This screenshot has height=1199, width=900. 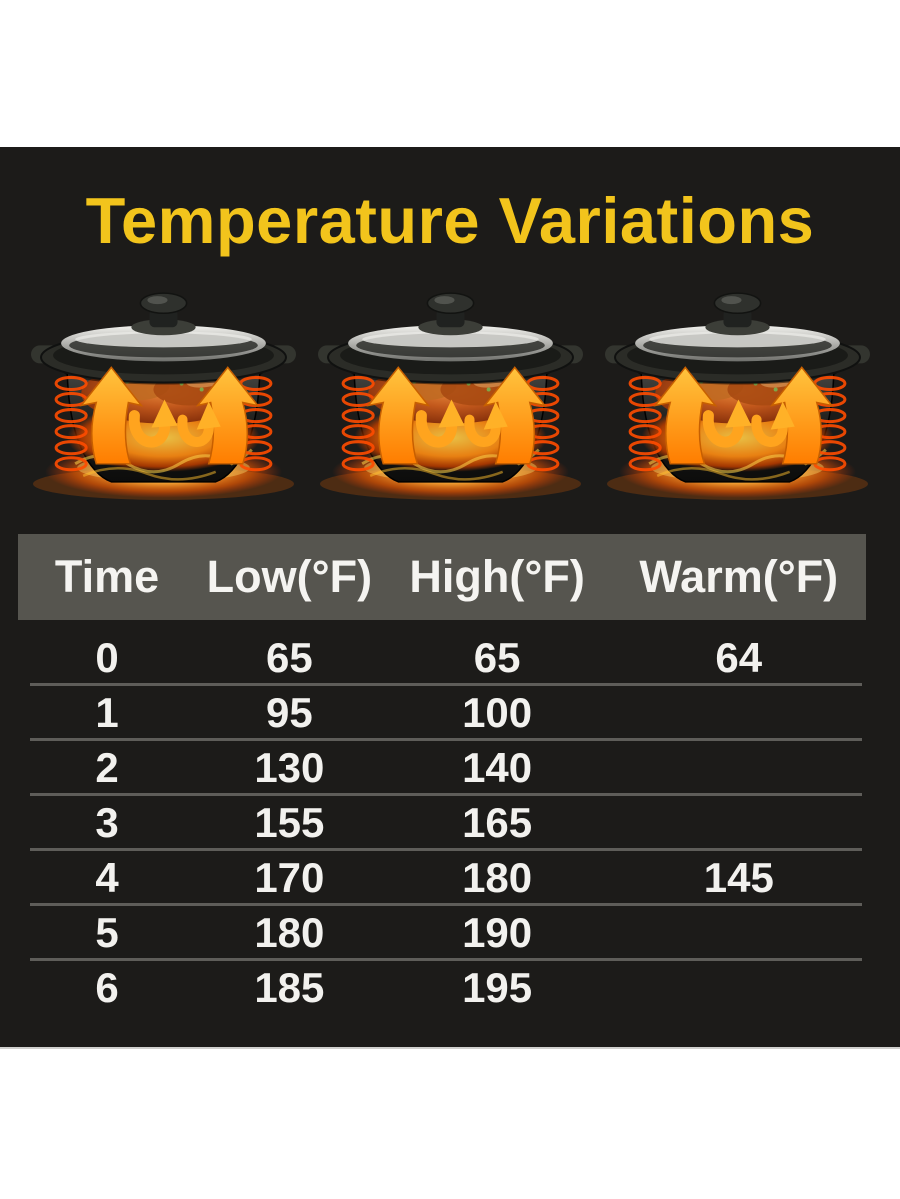 I want to click on table-row: 5 180 190, so click(x=442, y=933).